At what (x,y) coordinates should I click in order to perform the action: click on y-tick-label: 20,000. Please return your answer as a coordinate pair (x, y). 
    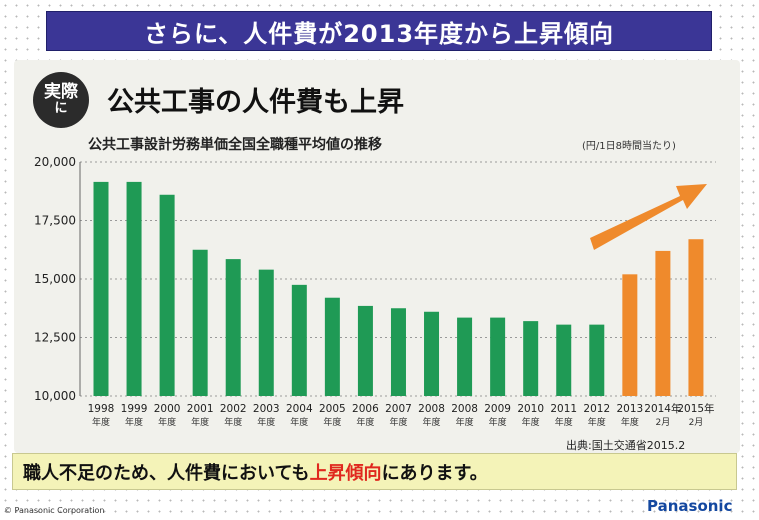
    Looking at the image, I should click on (55, 162).